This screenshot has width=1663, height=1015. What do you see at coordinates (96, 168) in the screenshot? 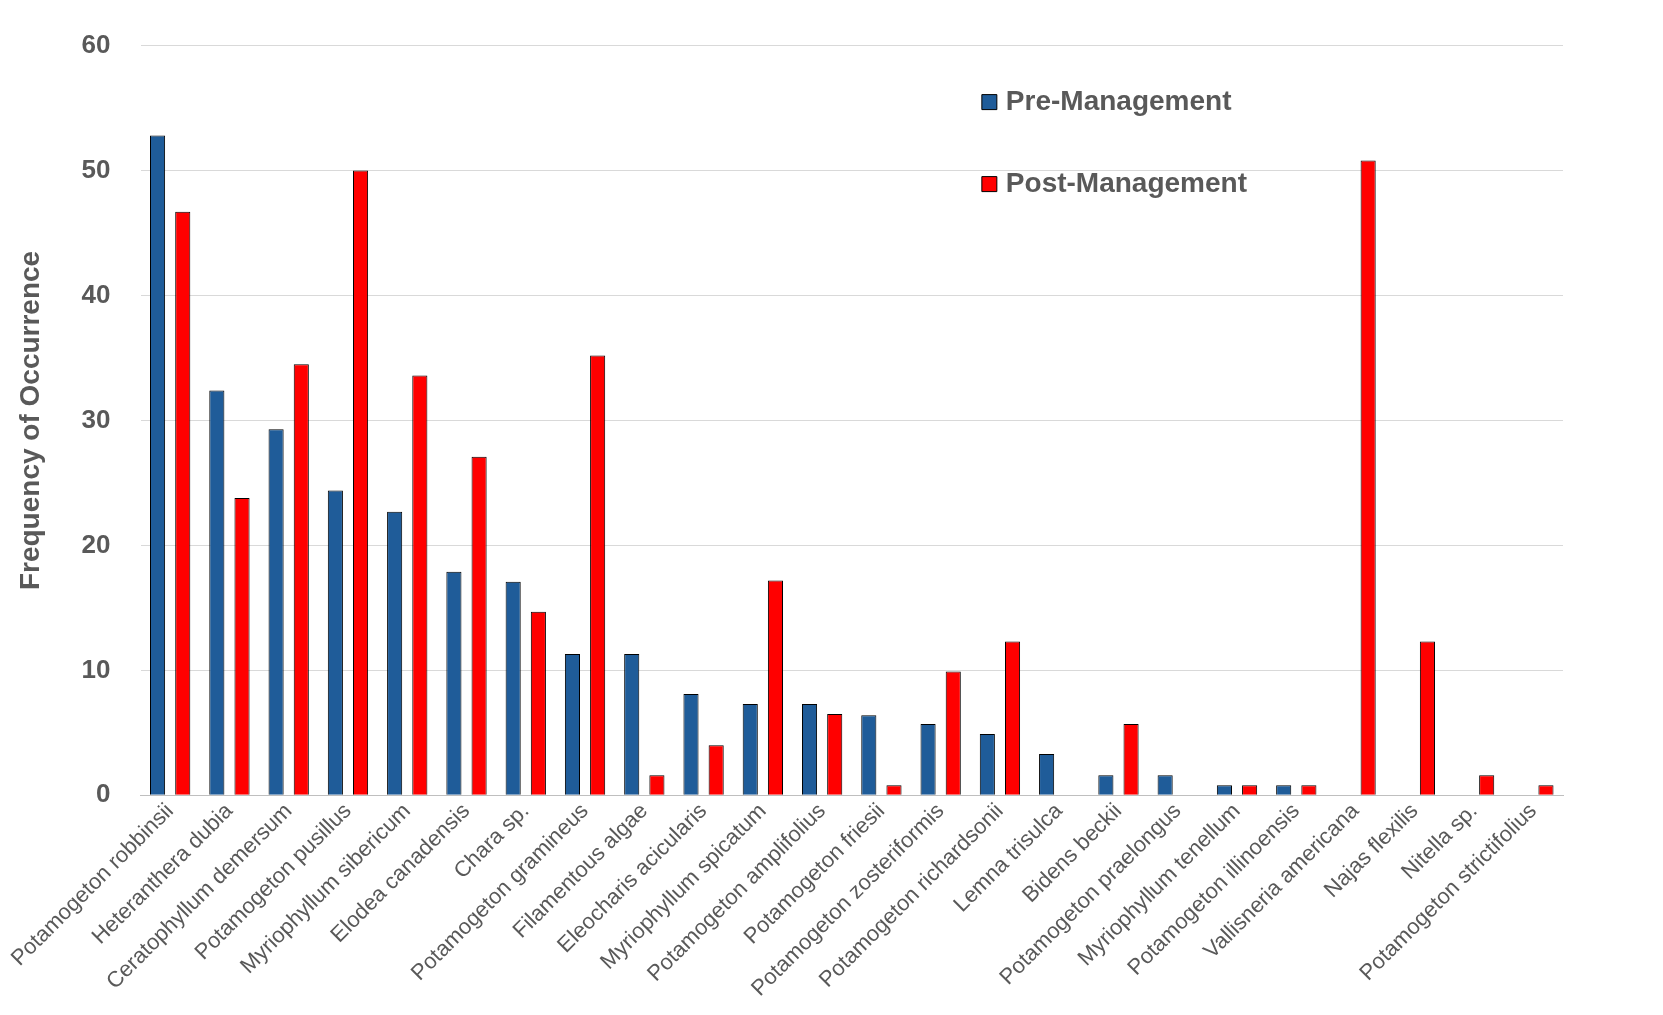
I see `y-tick-label: 50` at bounding box center [96, 168].